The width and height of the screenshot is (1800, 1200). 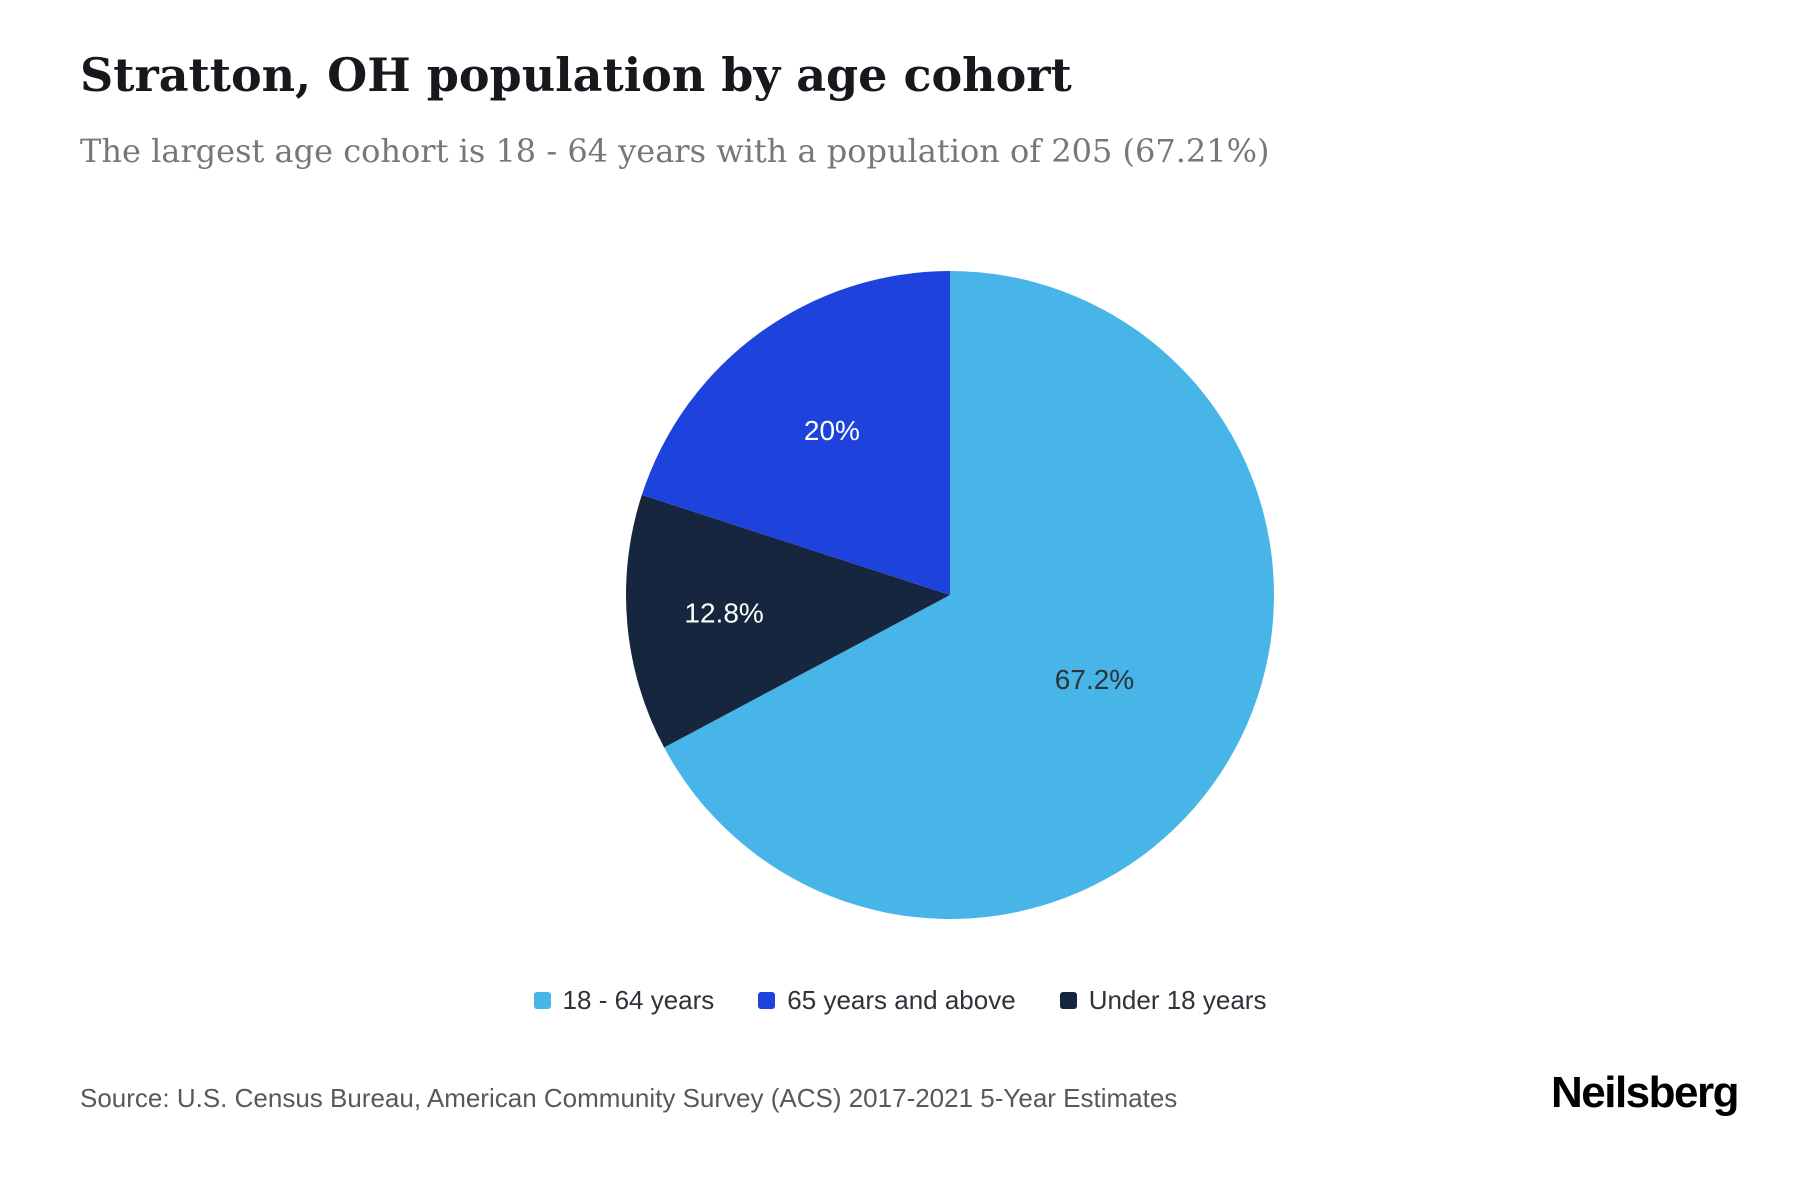 I want to click on legend-item-65-years-and-above: 65 years and above, so click(x=887, y=1000).